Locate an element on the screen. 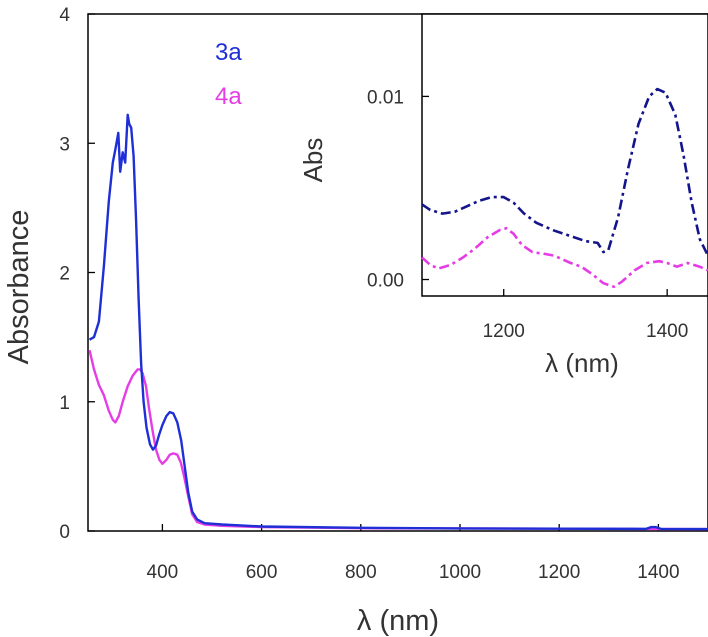 Image resolution: width=708 pixels, height=637 pixels. main-y-axis-label: Absorbance is located at coordinates (19, 287).